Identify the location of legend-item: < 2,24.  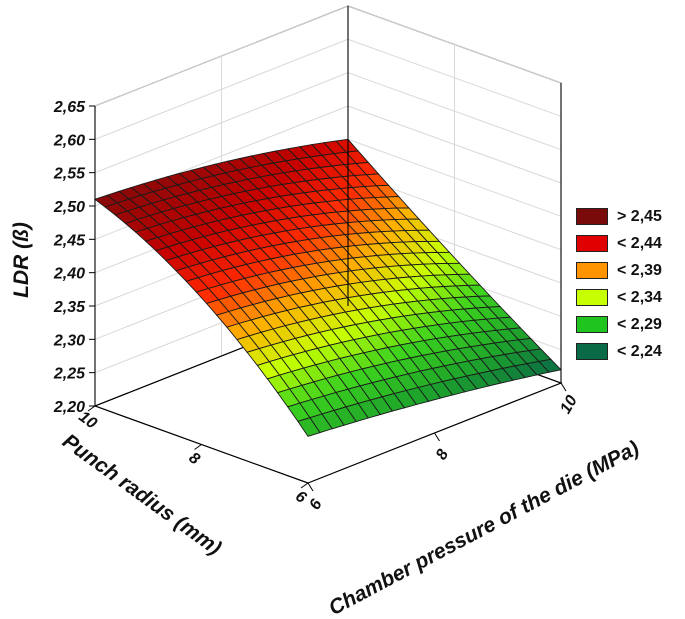
(626, 351).